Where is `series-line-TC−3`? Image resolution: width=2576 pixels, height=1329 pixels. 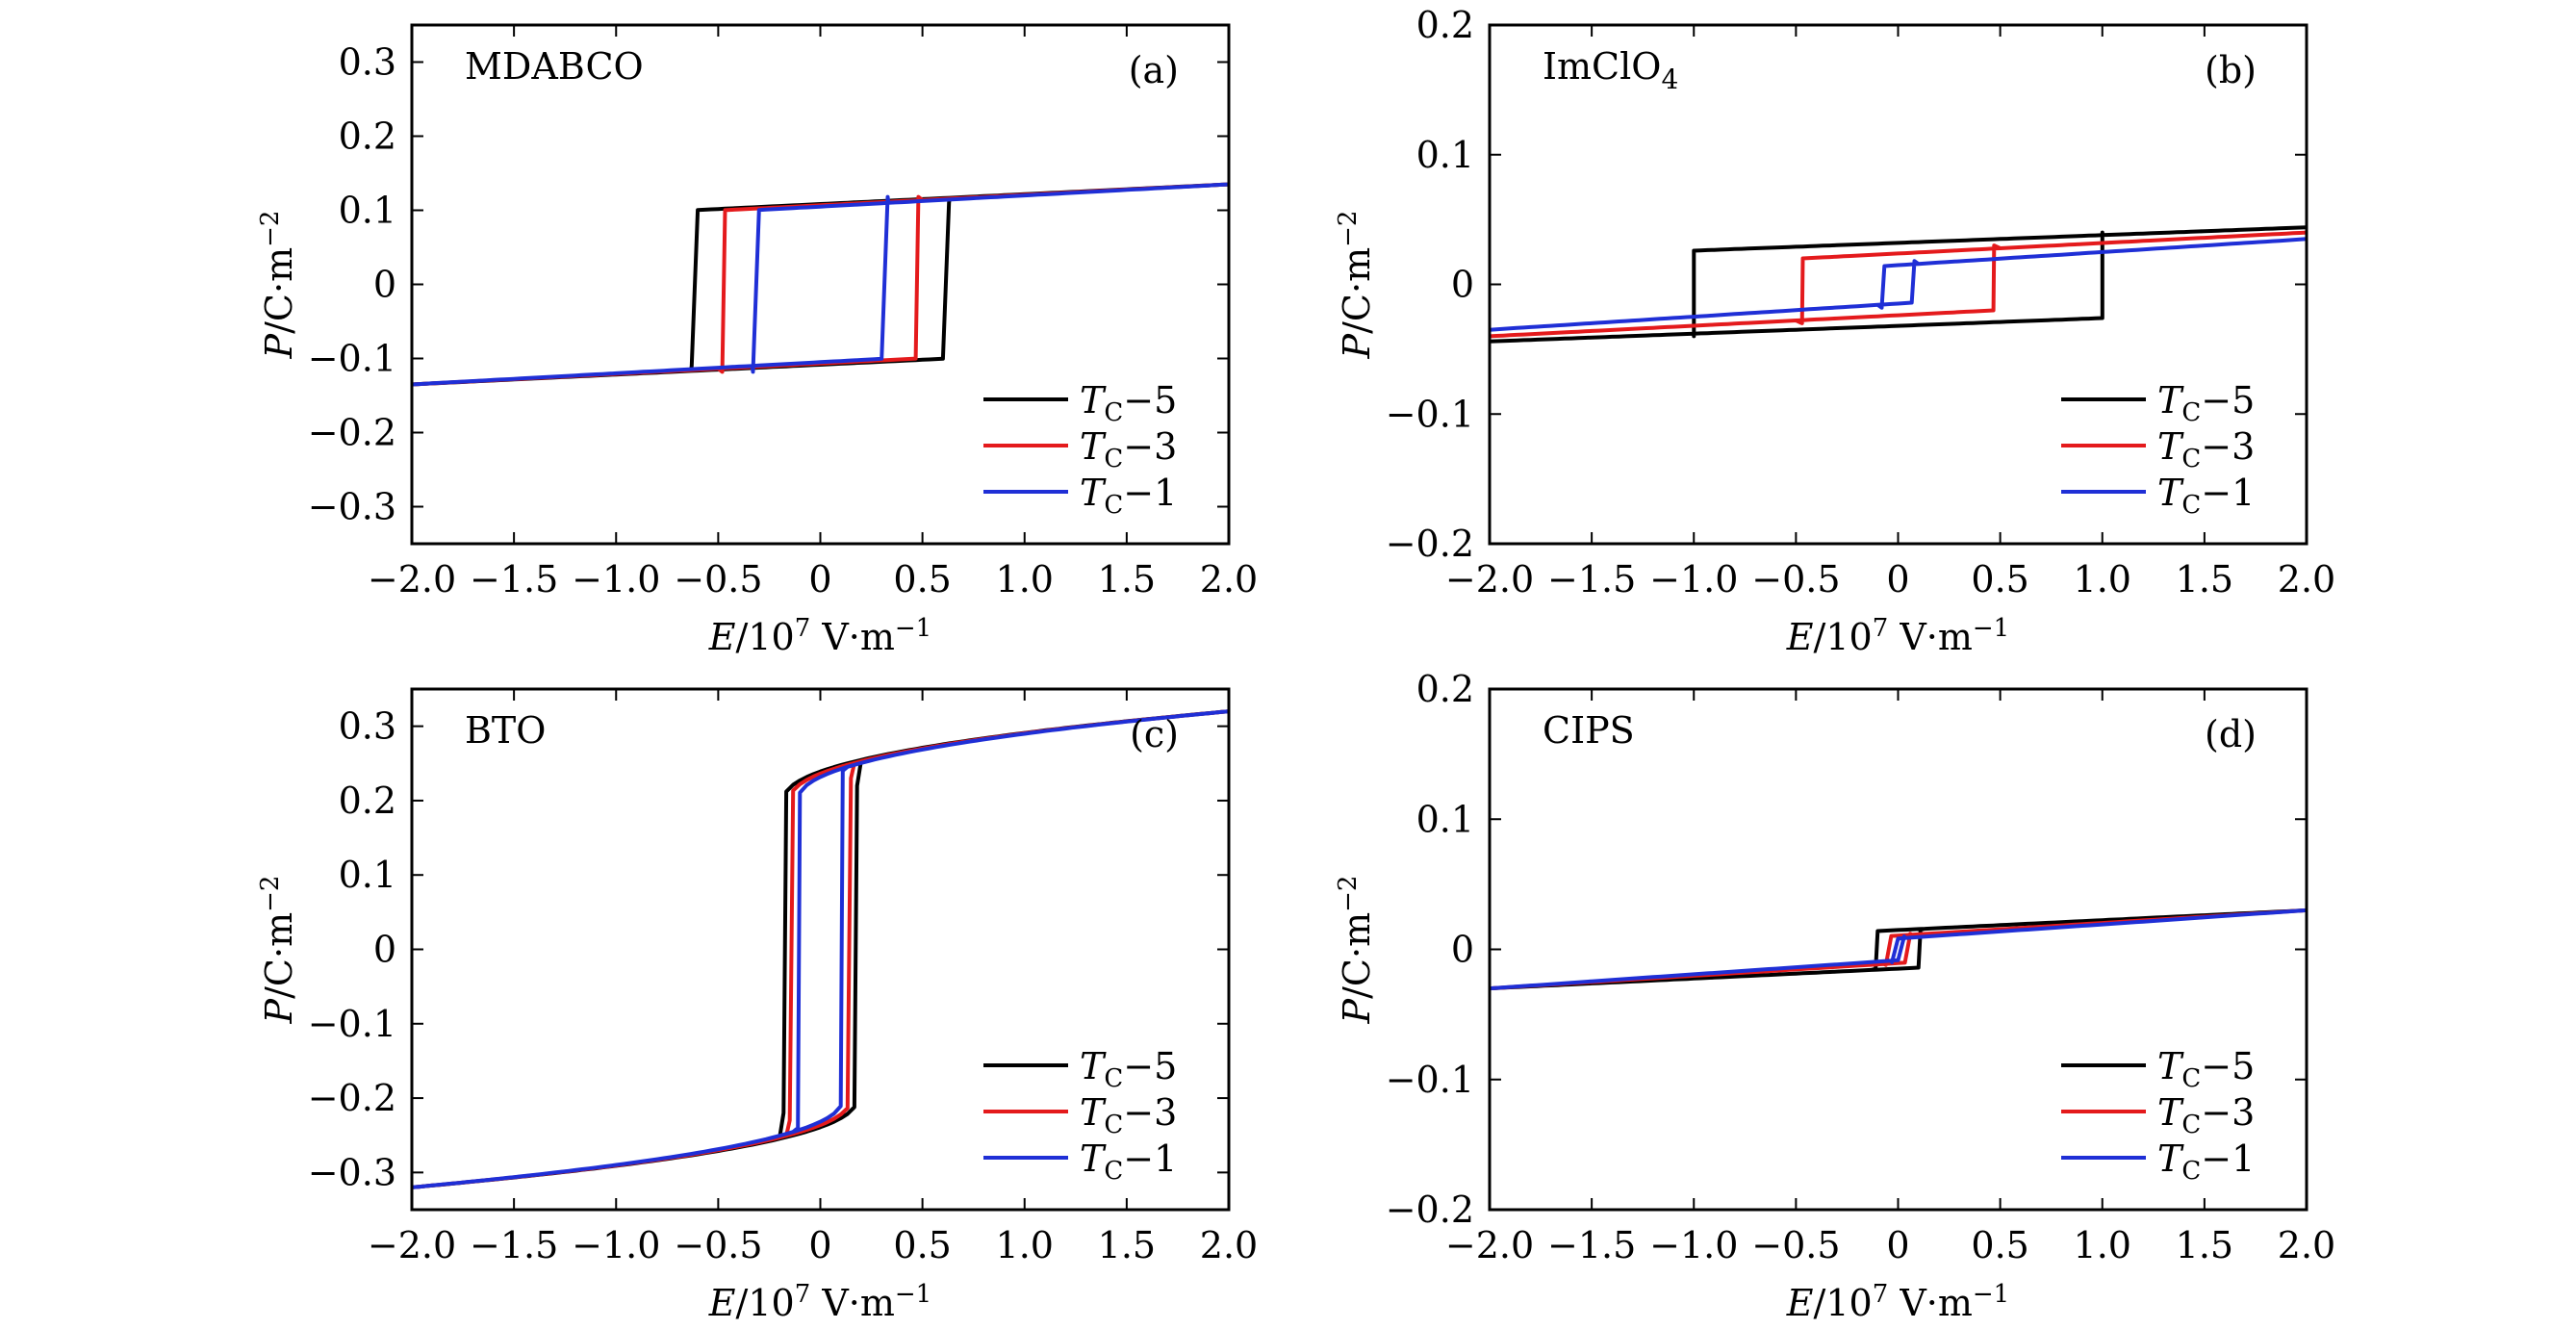
series-line-TC−3 is located at coordinates (1898, 284).